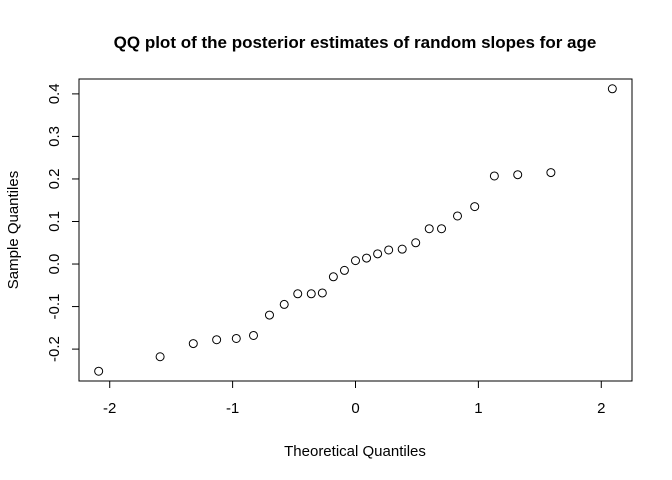 This screenshot has width=672, height=480. What do you see at coordinates (478, 408) in the screenshot?
I see `x-tick-label: 1` at bounding box center [478, 408].